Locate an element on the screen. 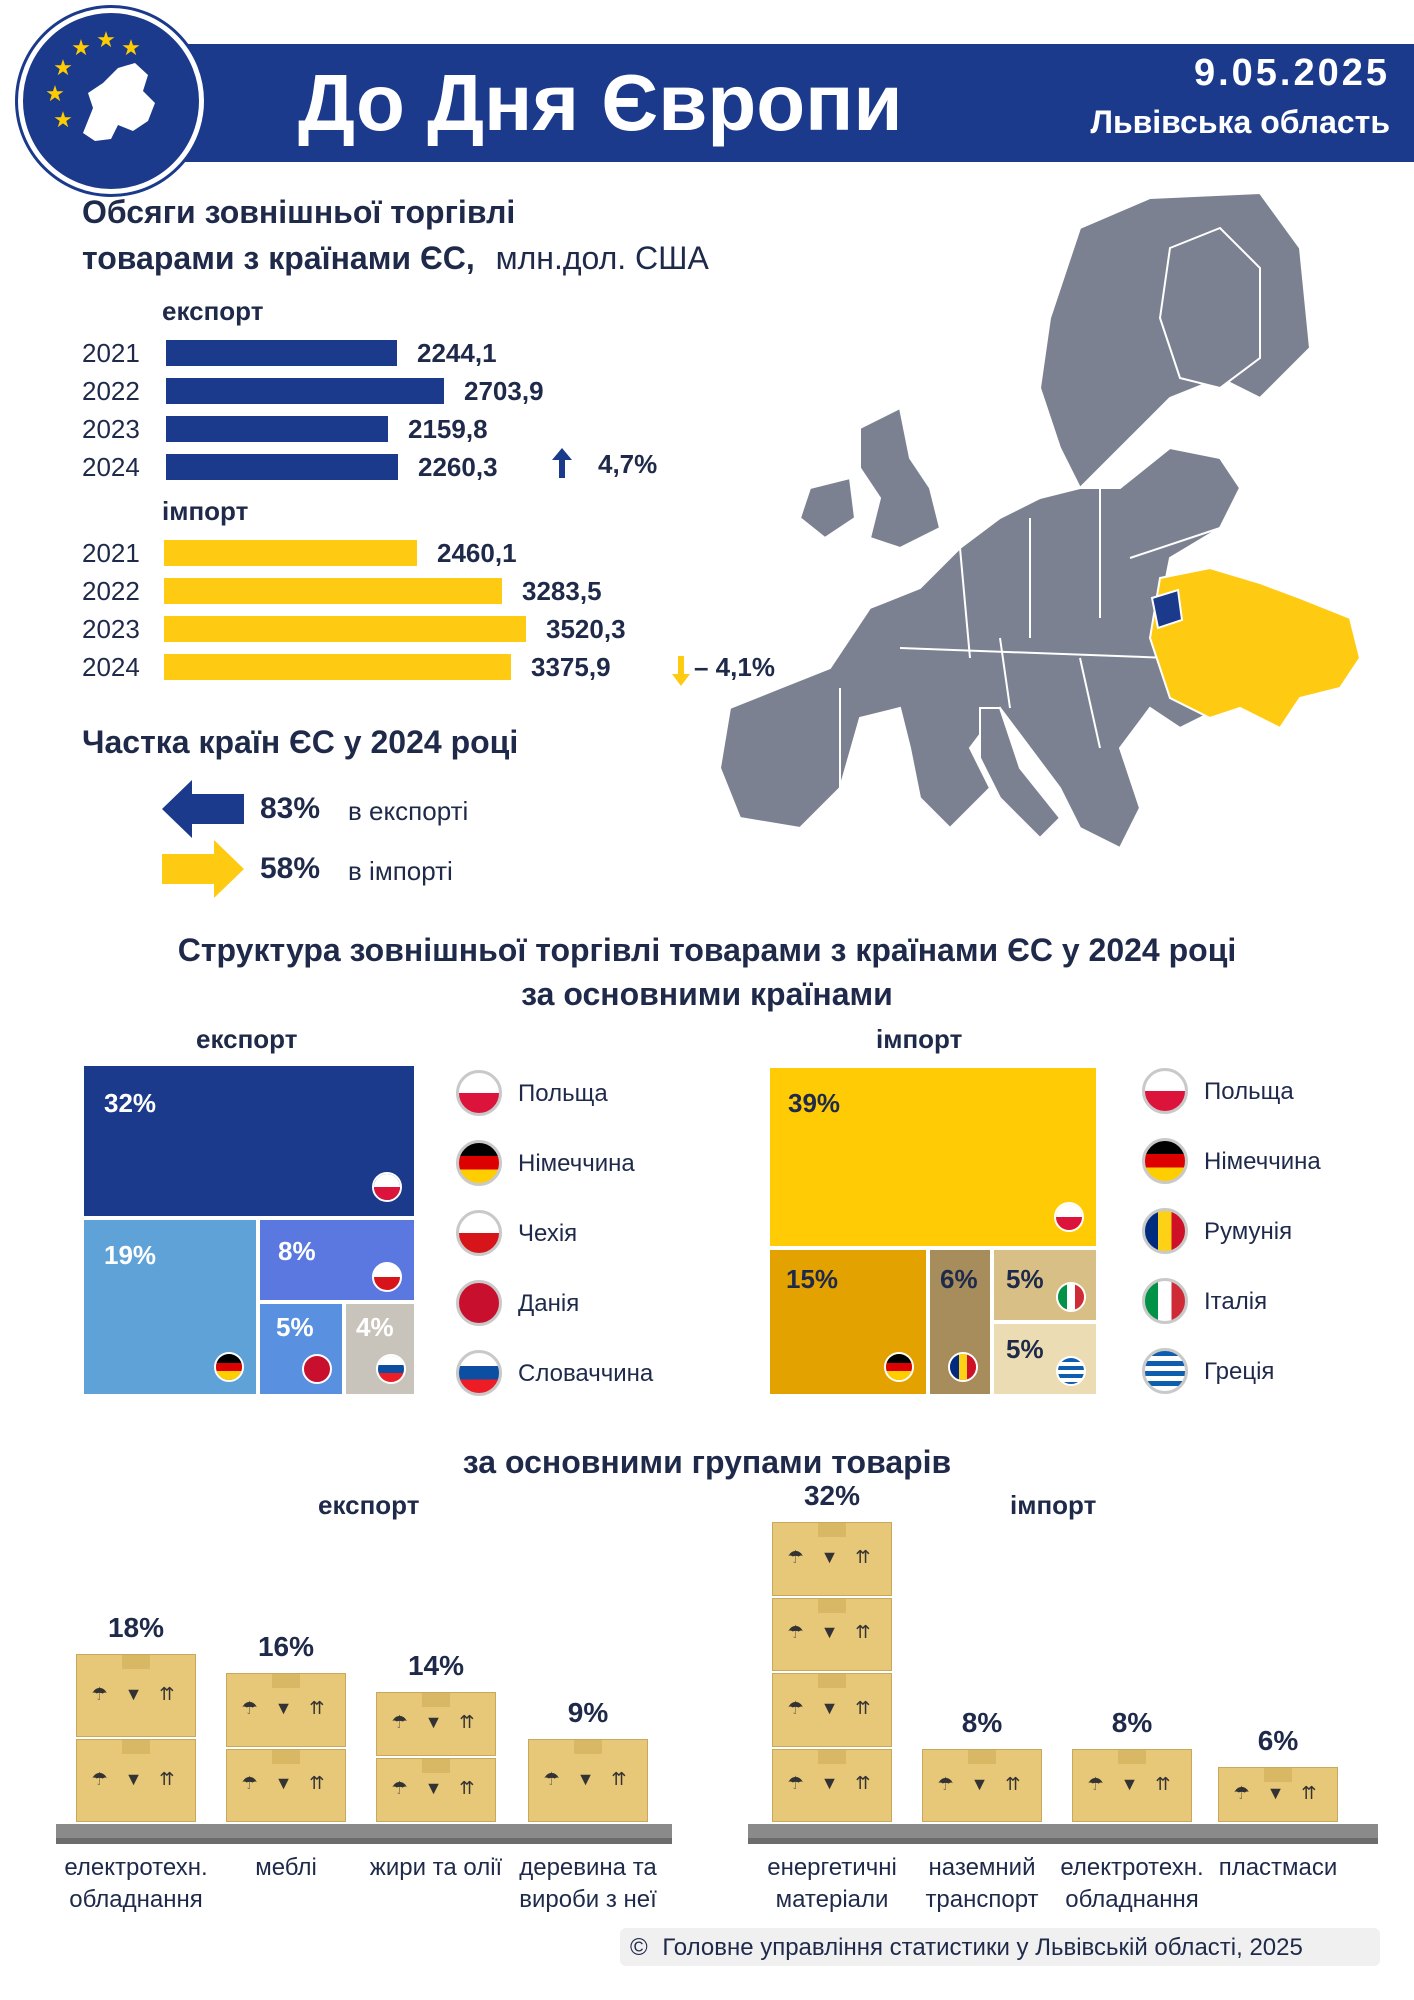  lviv-region-shape is located at coordinates (1167, 609).